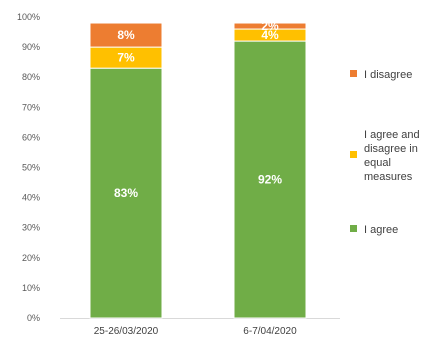  What do you see at coordinates (31, 228) in the screenshot?
I see `y-tick-label: 30%` at bounding box center [31, 228].